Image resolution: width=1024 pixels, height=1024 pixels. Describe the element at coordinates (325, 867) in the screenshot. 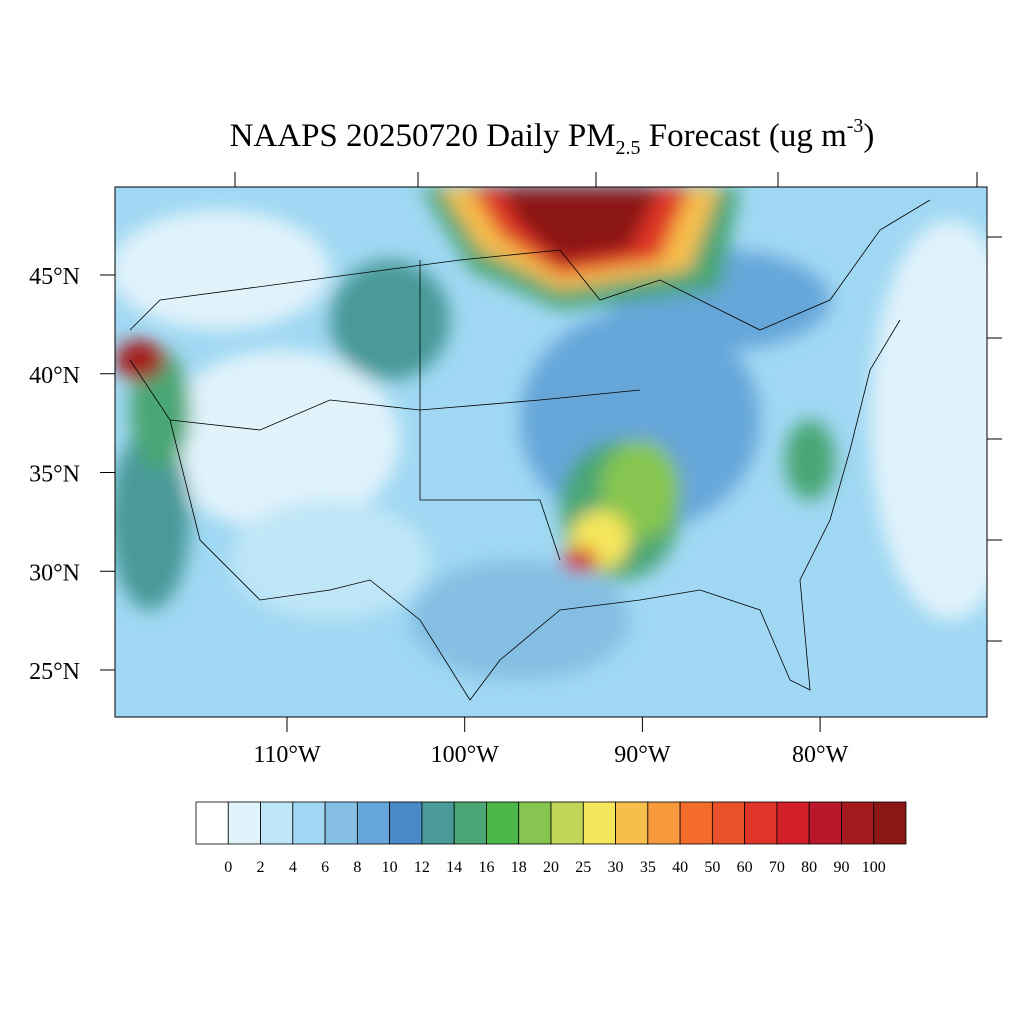

I see `colorbar-label: 6` at that location.